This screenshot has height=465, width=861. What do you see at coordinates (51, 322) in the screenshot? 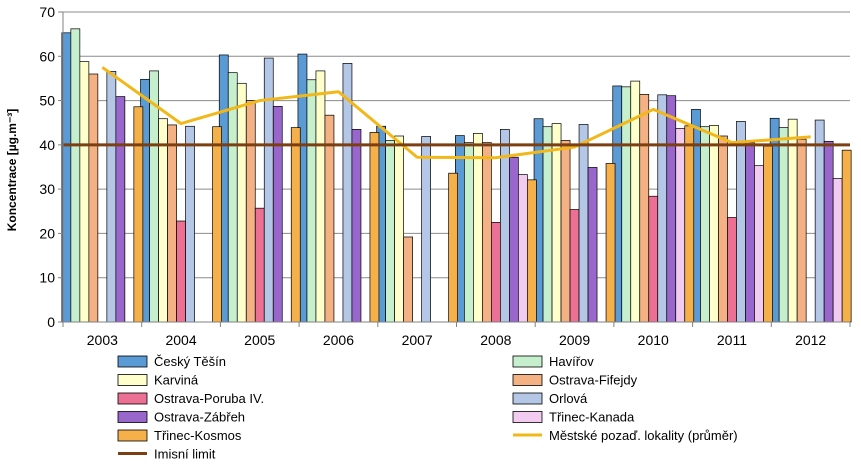
I see `y-tick-label: 0` at bounding box center [51, 322].